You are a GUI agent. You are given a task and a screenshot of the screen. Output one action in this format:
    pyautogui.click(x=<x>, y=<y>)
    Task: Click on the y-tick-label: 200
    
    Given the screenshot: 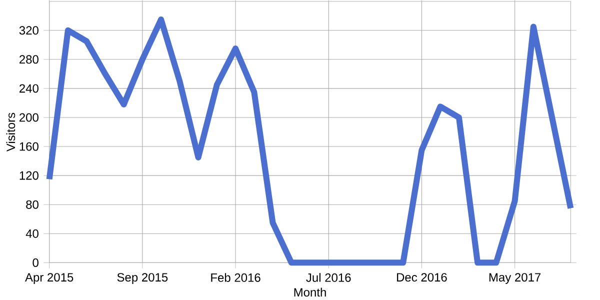 What is the action you would take?
    pyautogui.click(x=29, y=117)
    